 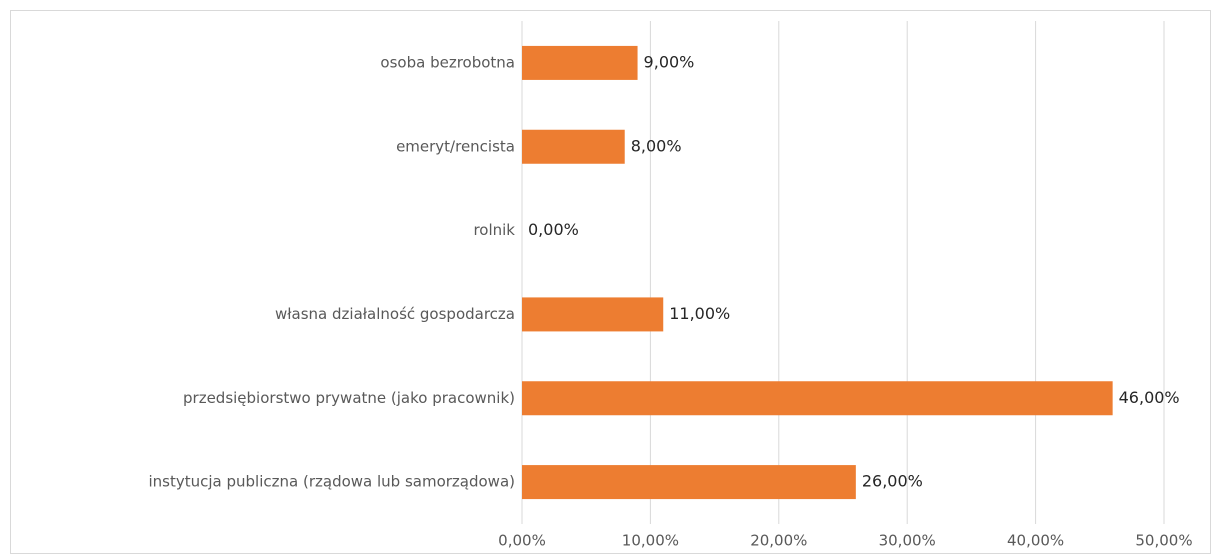 What do you see at coordinates (907, 541) in the screenshot?
I see `x-tick-label: 30,00%` at bounding box center [907, 541].